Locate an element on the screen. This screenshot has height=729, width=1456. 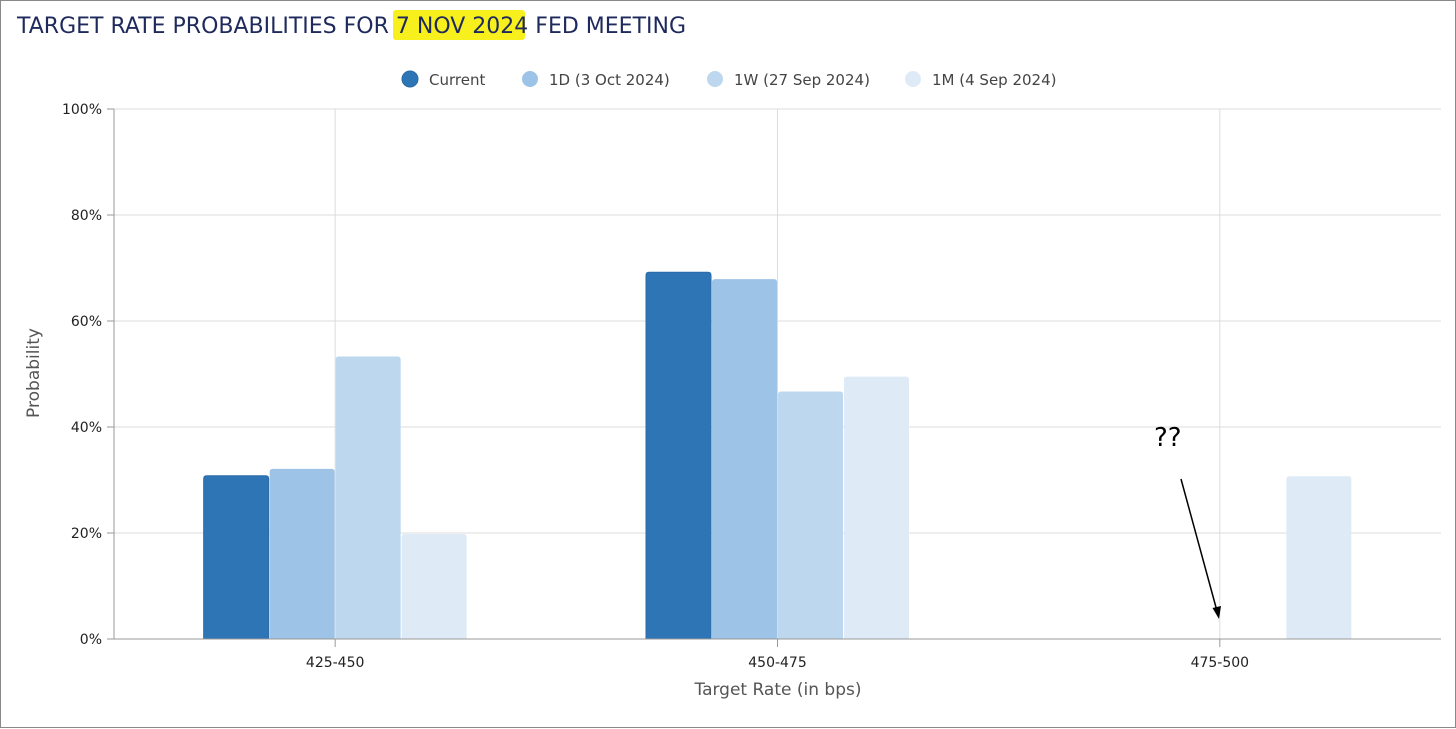
x-axis: 425-450 450-475 475-500 is located at coordinates (777, 654).